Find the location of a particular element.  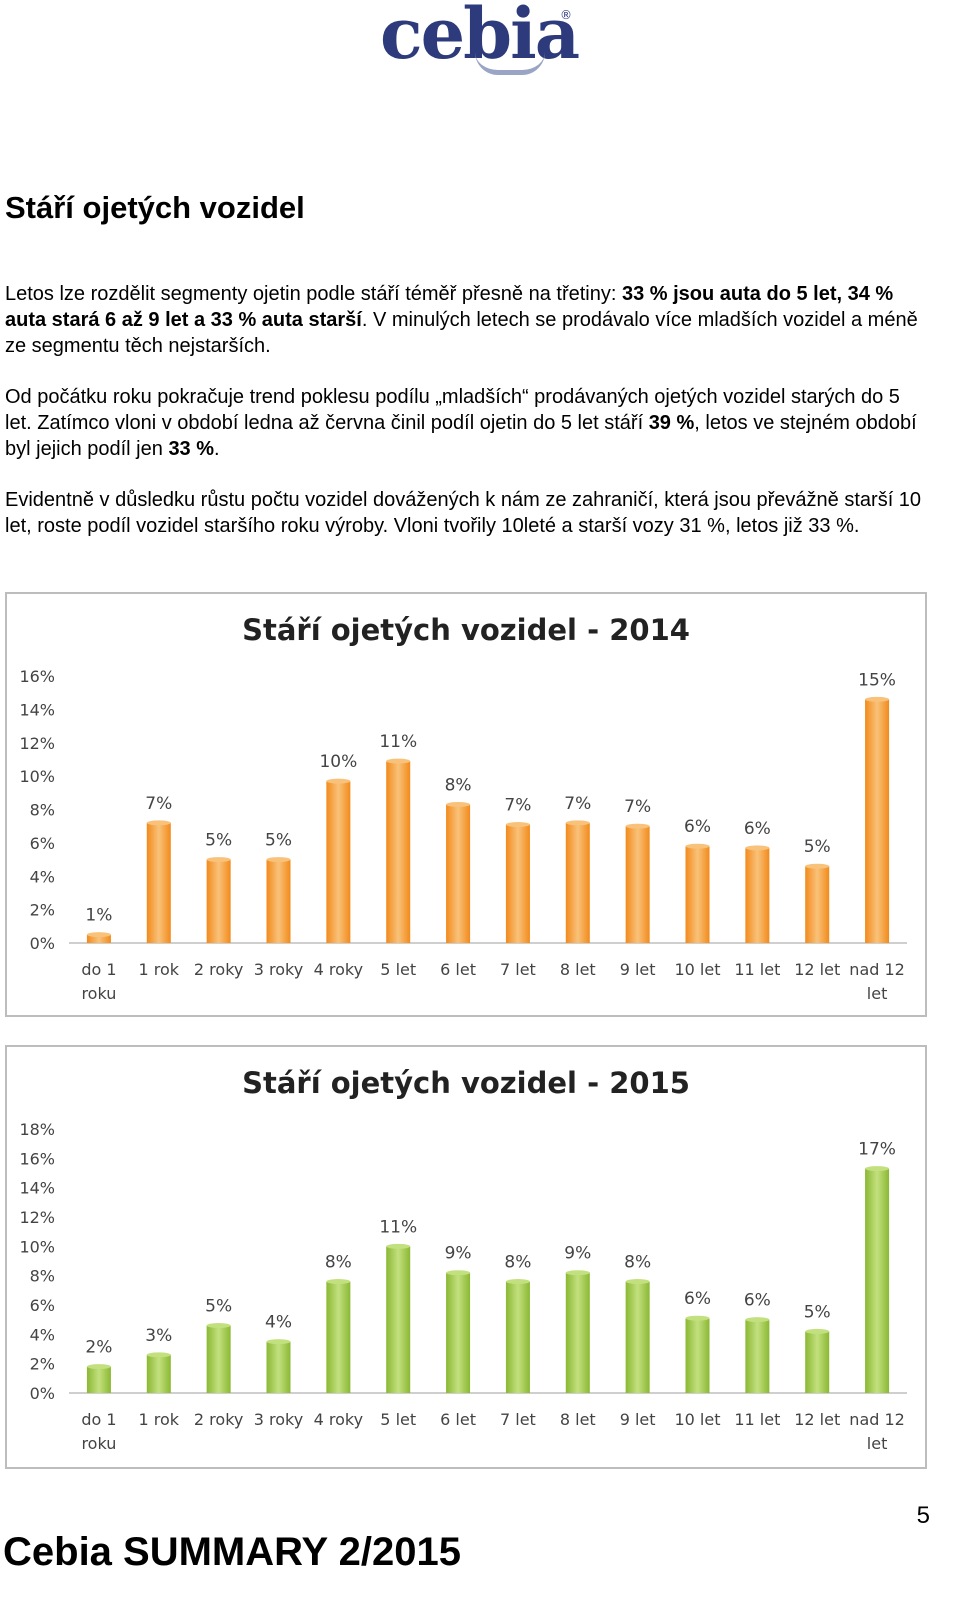

x-tick-label: nad 12 is located at coordinates (877, 969).